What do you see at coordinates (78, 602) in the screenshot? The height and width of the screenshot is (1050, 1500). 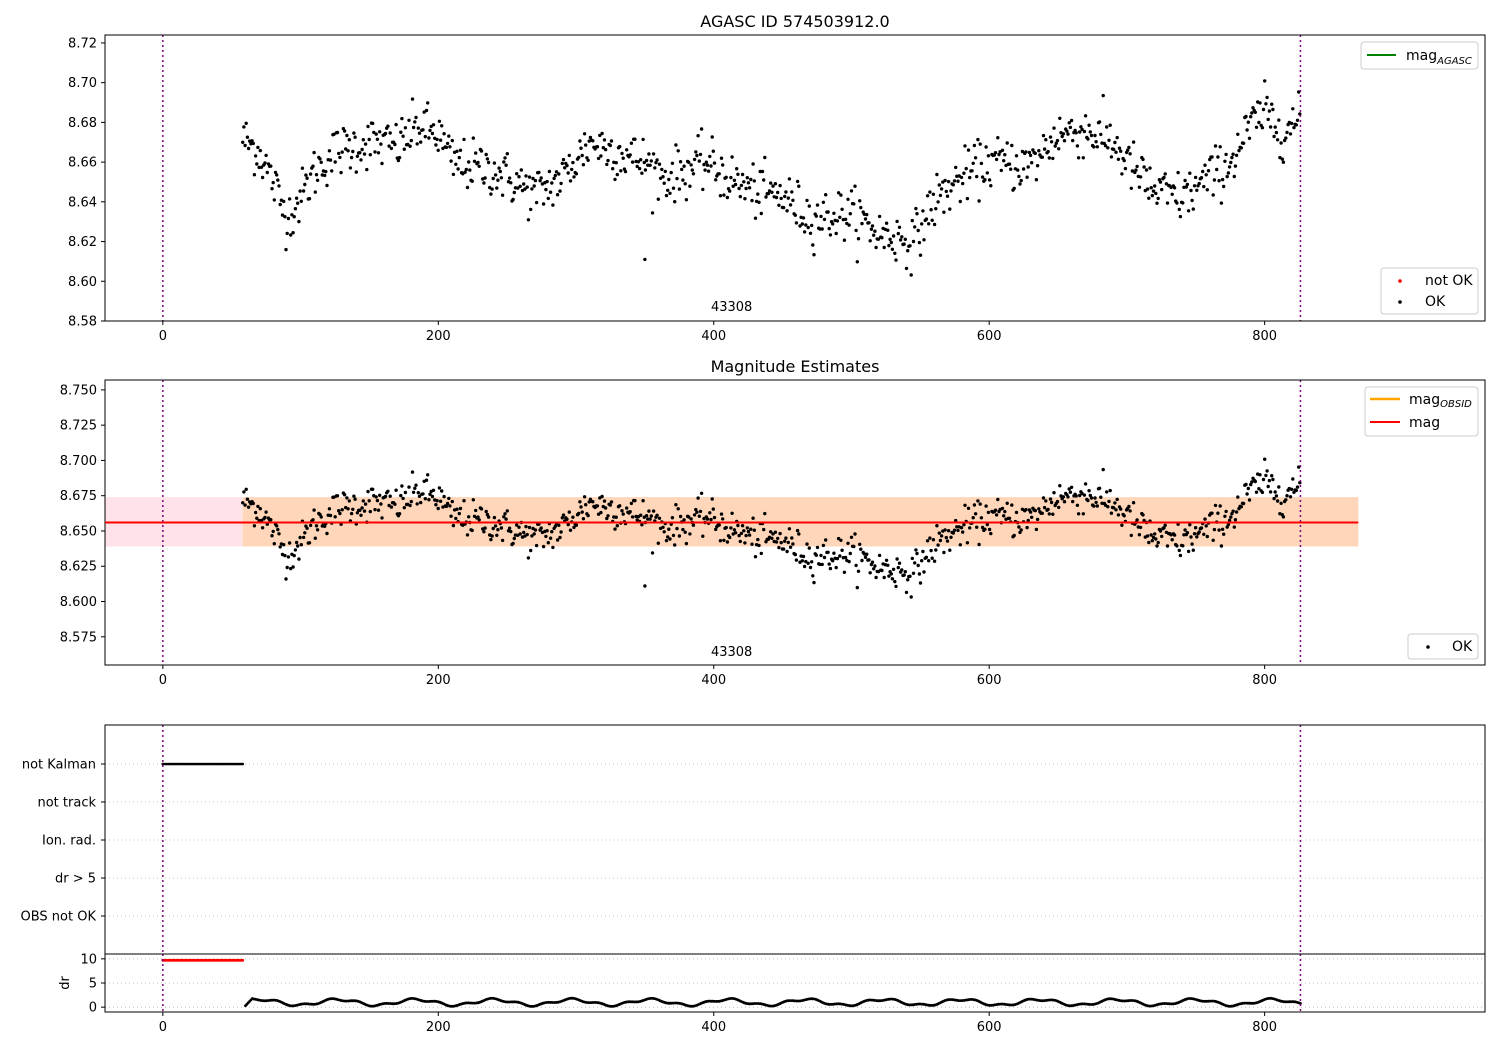 I see `y-tick-label: 8.600` at bounding box center [78, 602].